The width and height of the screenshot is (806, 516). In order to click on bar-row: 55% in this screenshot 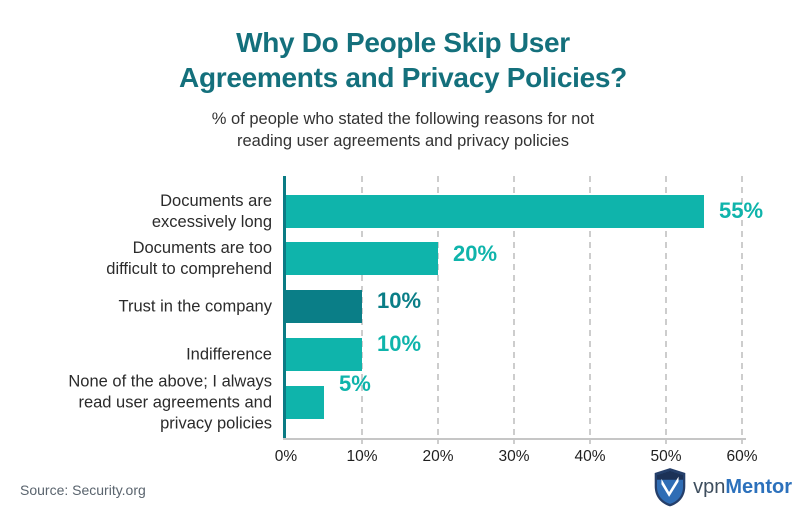, I will do `click(546, 211)`.